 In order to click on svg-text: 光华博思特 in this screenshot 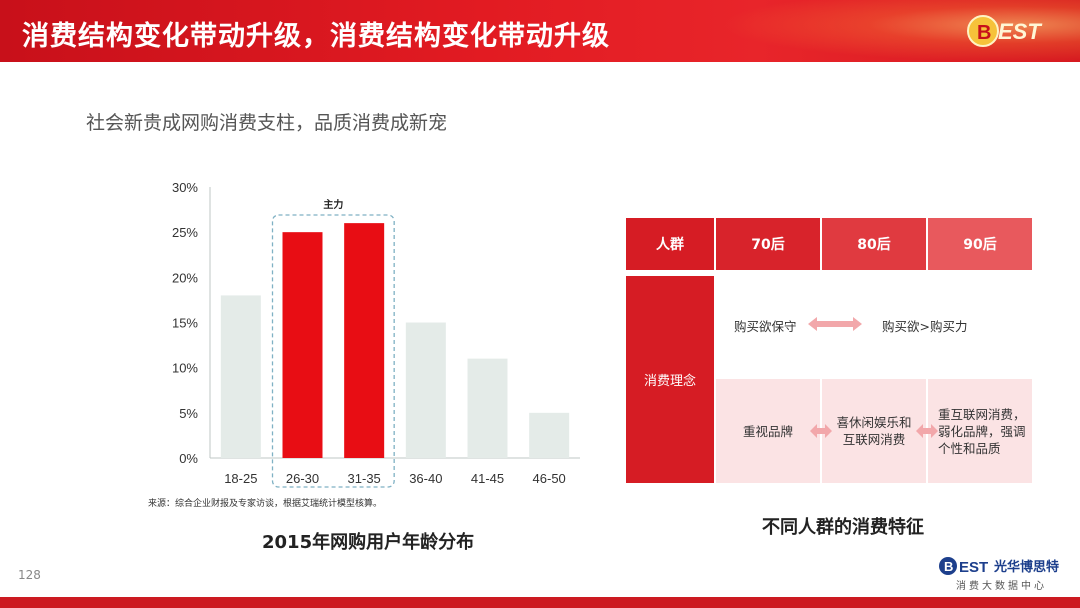, I will do `click(1026, 567)`.